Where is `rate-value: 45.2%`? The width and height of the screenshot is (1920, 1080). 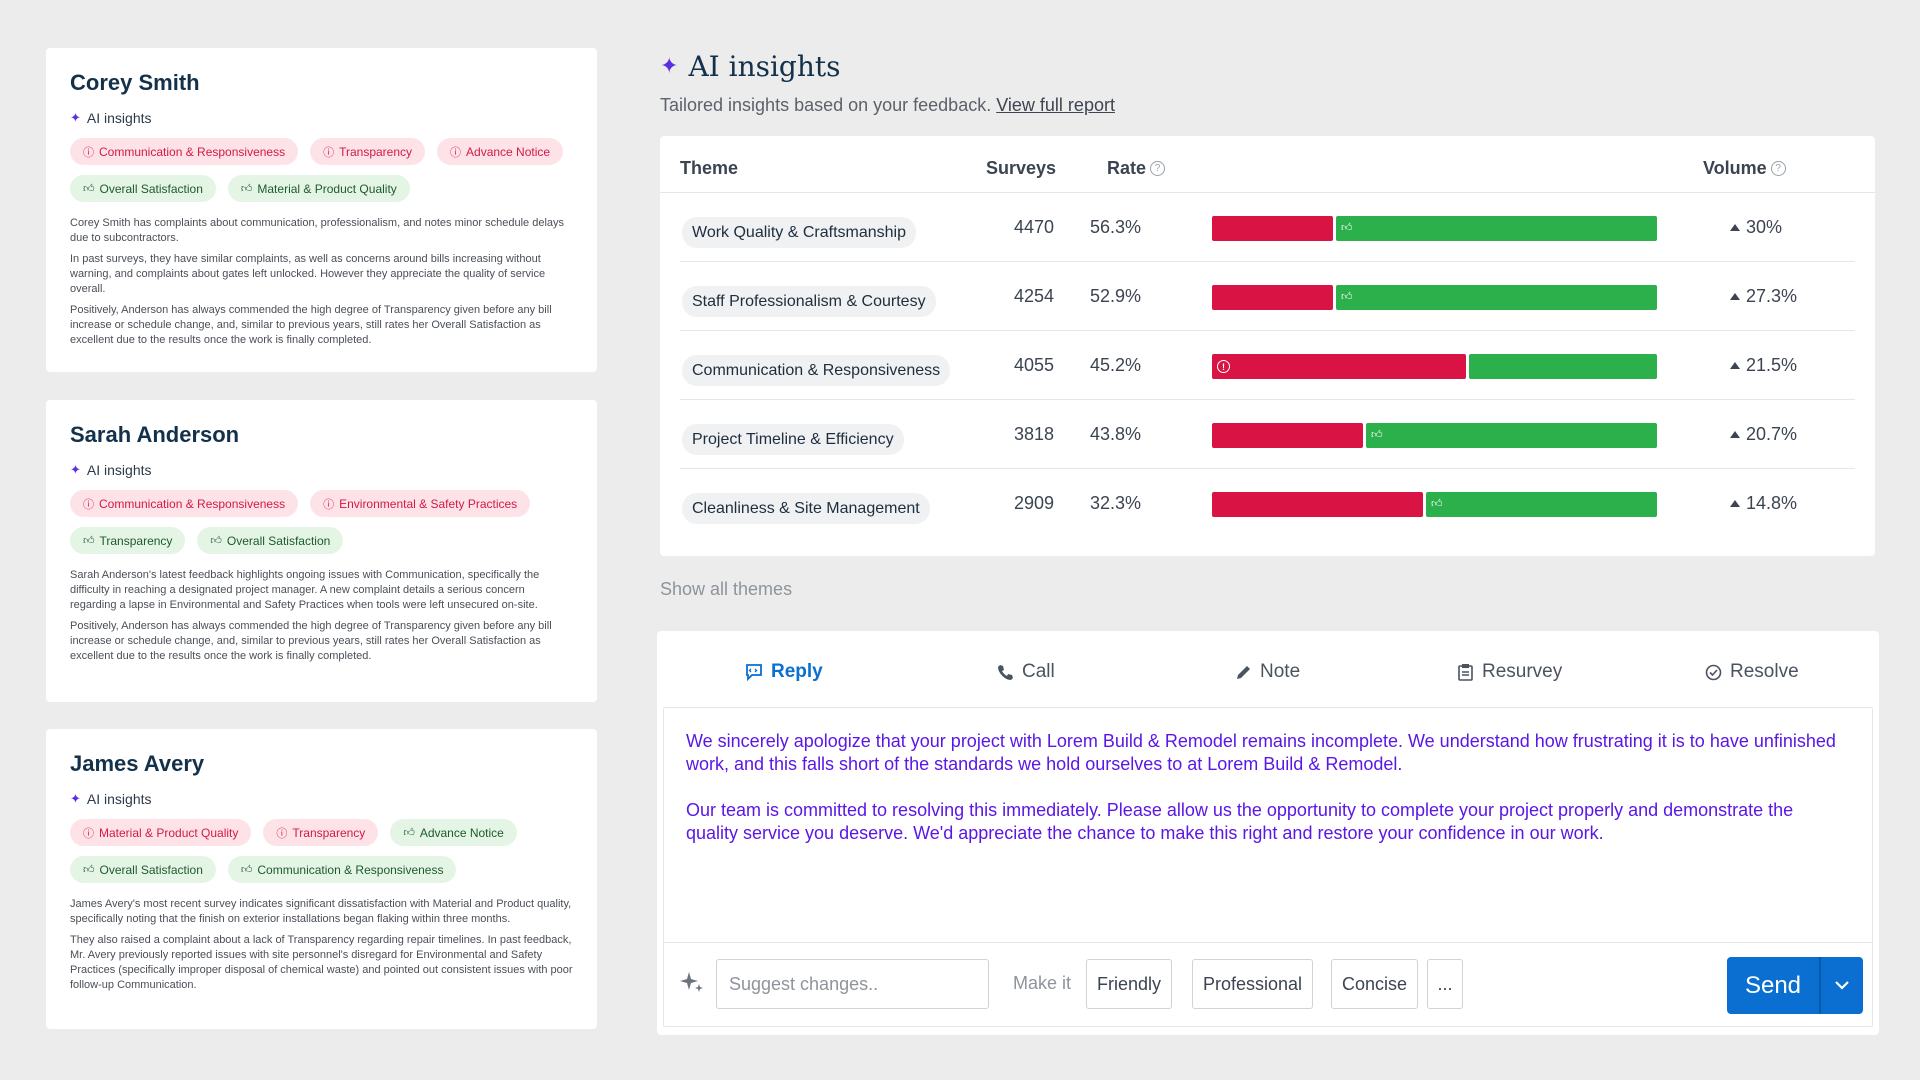 rate-value: 45.2% is located at coordinates (1116, 365).